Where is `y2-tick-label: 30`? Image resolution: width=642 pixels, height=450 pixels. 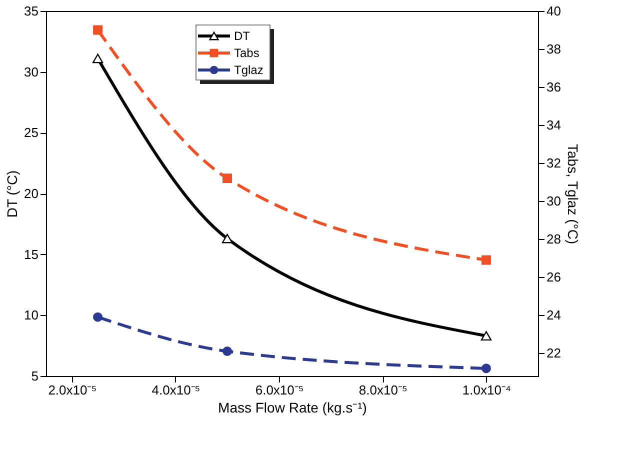 y2-tick-label: 30 is located at coordinates (553, 201).